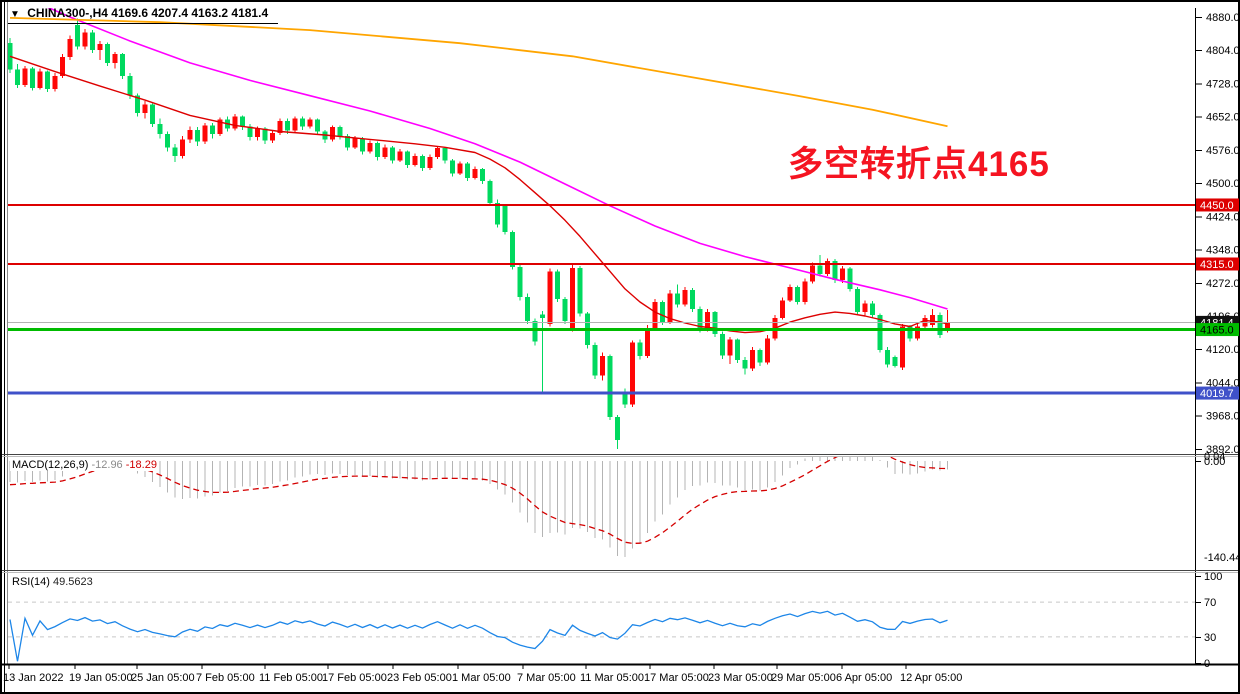 This screenshot has width=1240, height=694. What do you see at coordinates (15, 14) in the screenshot?
I see `symbol-dropdown-icon: ▼` at bounding box center [15, 14].